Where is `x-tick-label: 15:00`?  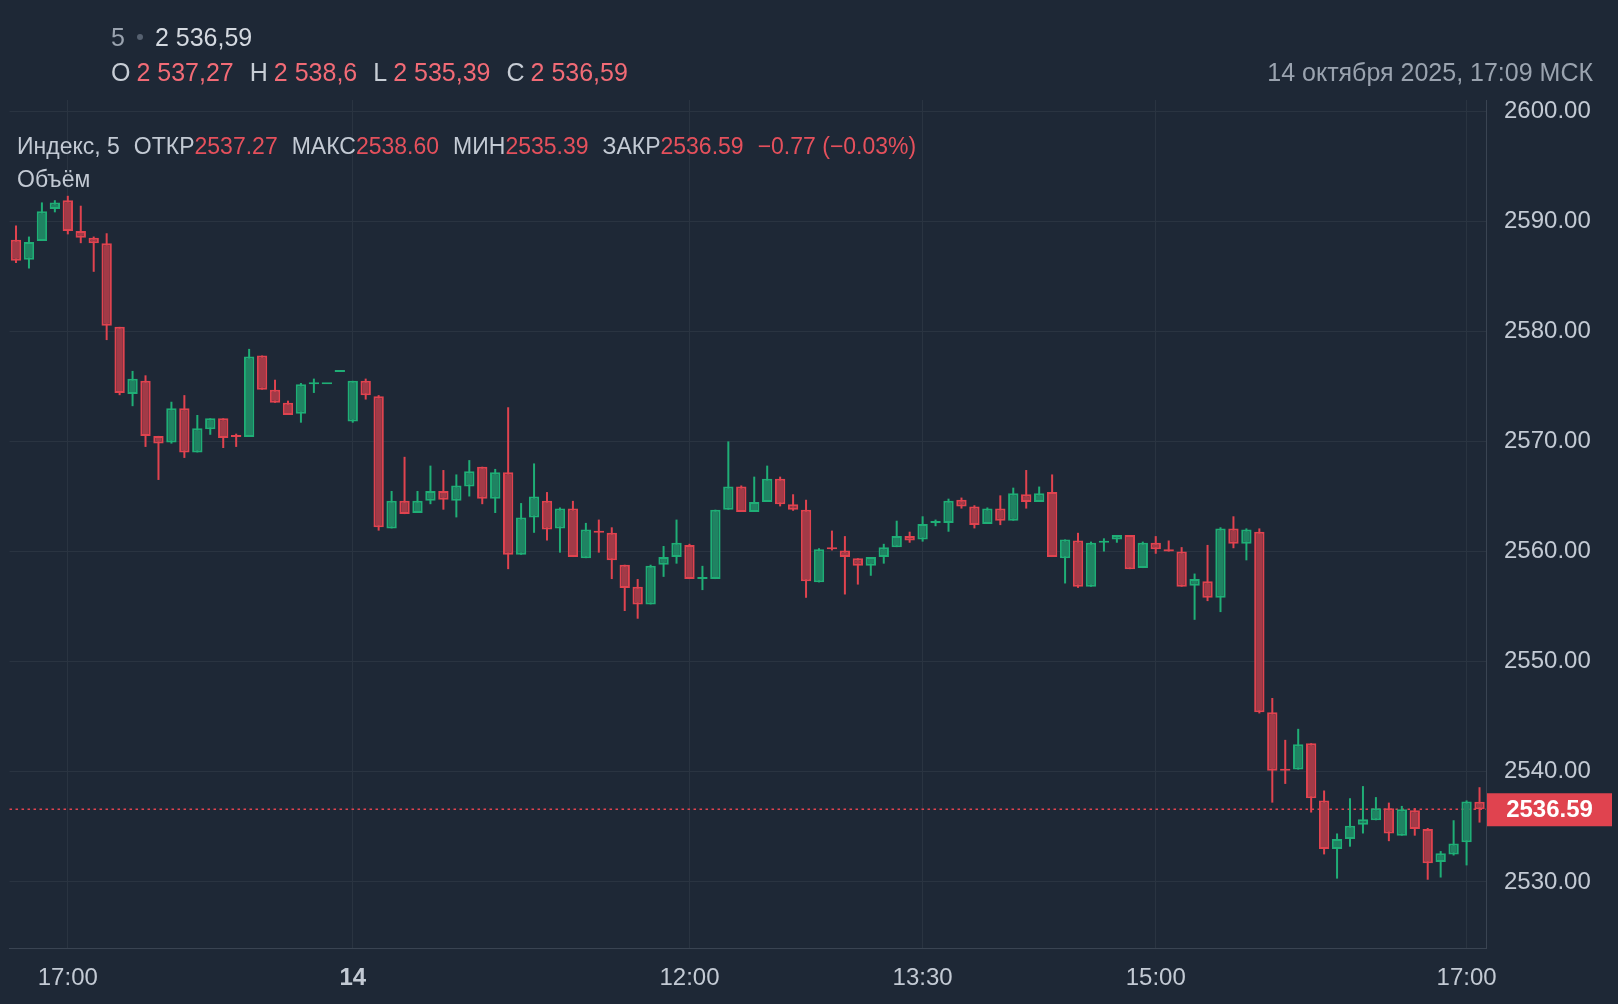 x-tick-label: 15:00 is located at coordinates (1155, 977).